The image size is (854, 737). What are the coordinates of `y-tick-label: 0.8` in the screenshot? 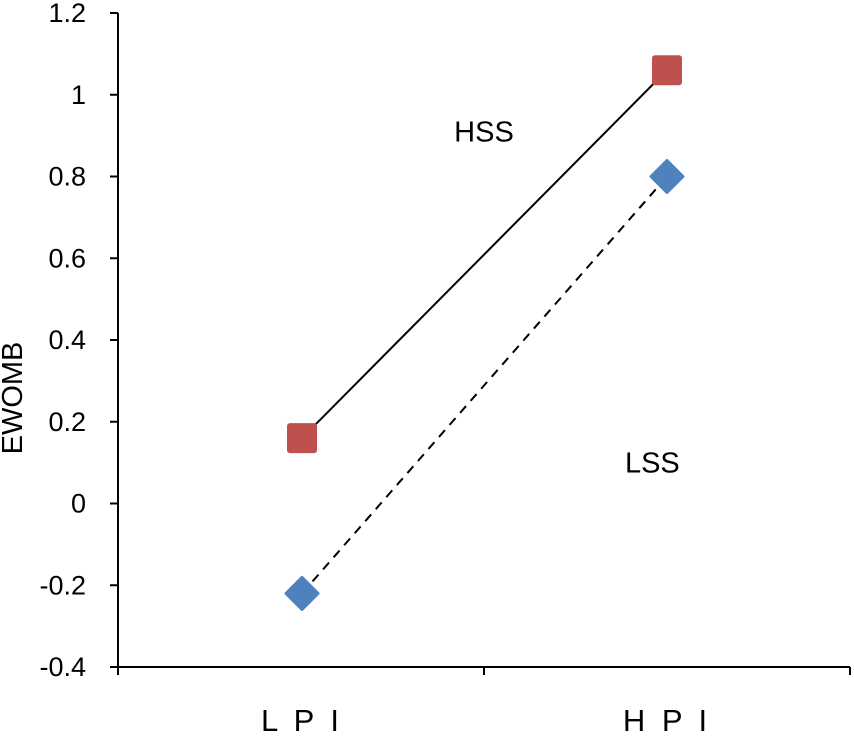 It's located at (67, 177).